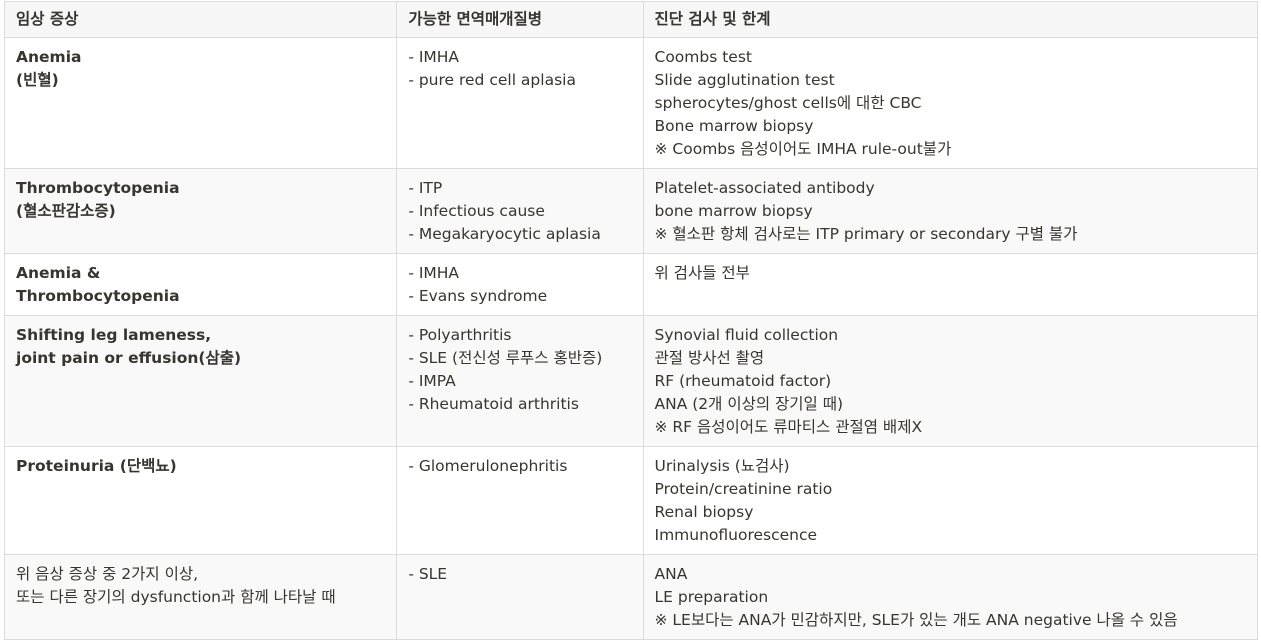 The image size is (1261, 640). Describe the element at coordinates (129, 358) in the screenshot. I see `symptom-text: joint pain or effusion(삼출)` at that location.